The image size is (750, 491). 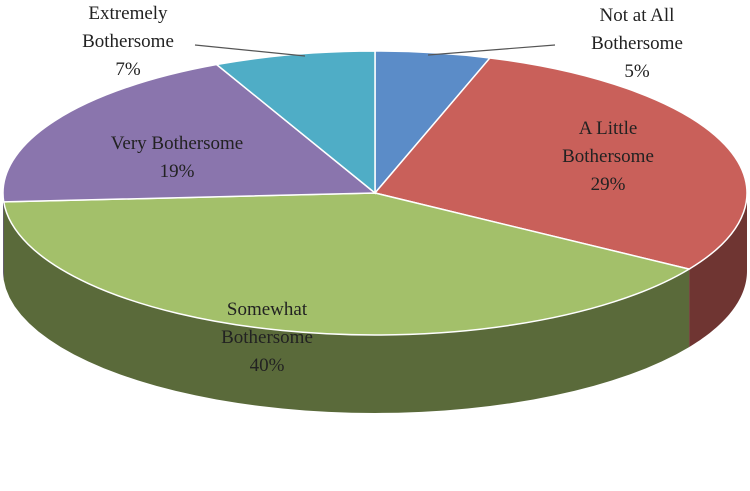 I want to click on category-label: A Little Bothersome, so click(x=608, y=142).